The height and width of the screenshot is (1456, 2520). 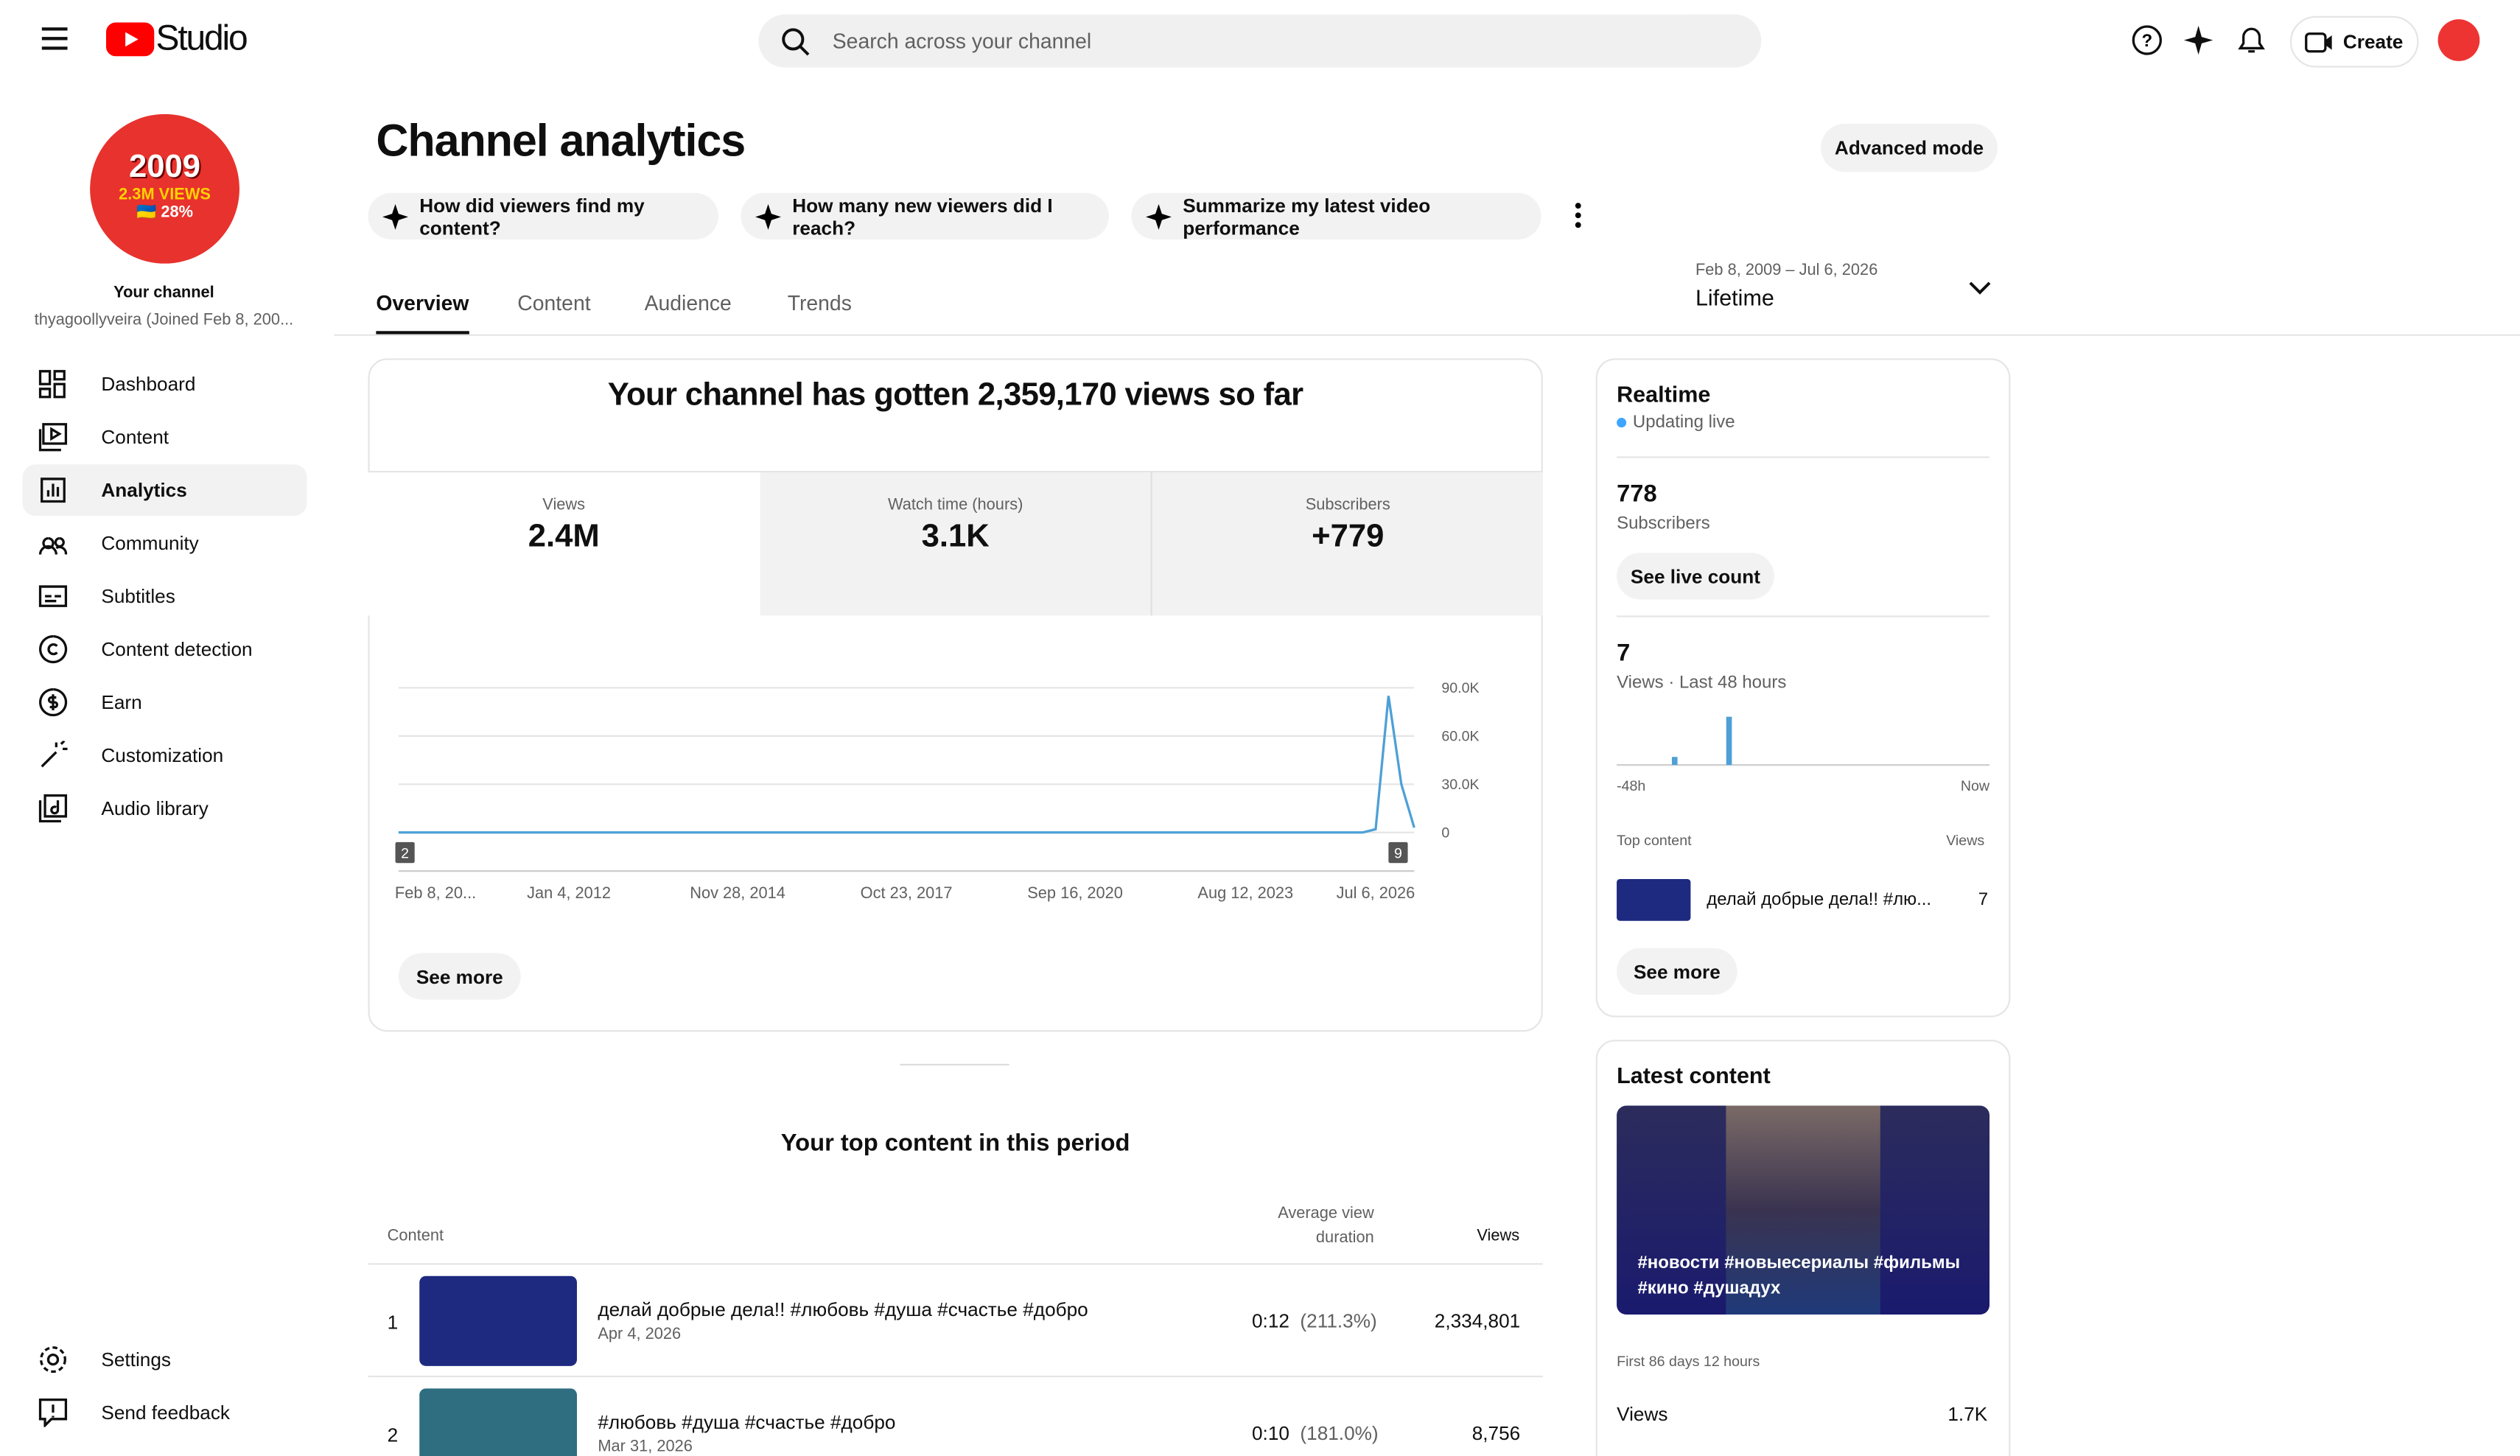 What do you see at coordinates (165, 195) in the screenshot?
I see `avatar-views: 2.3M VIEWS` at bounding box center [165, 195].